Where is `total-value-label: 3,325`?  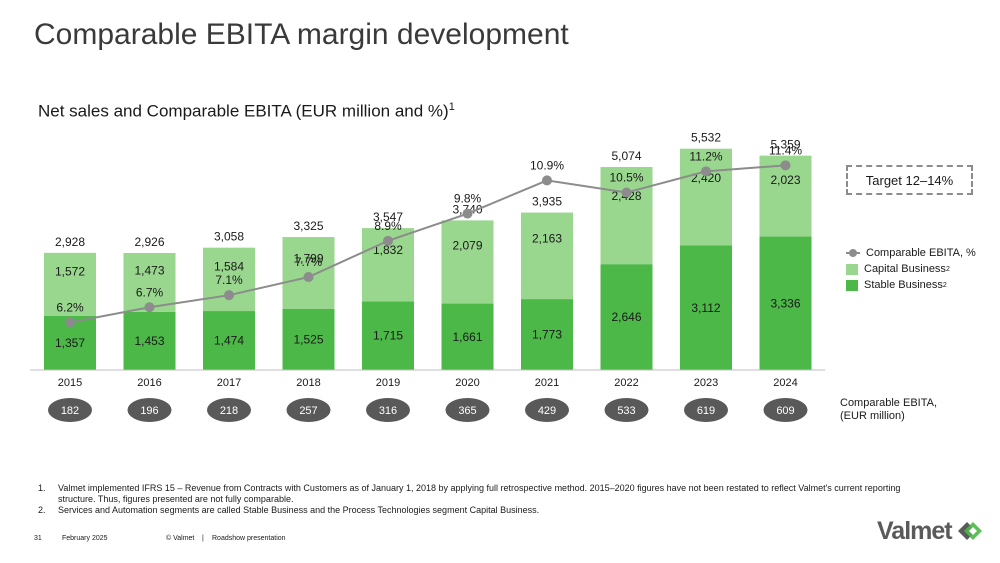 total-value-label: 3,325 is located at coordinates (308, 226).